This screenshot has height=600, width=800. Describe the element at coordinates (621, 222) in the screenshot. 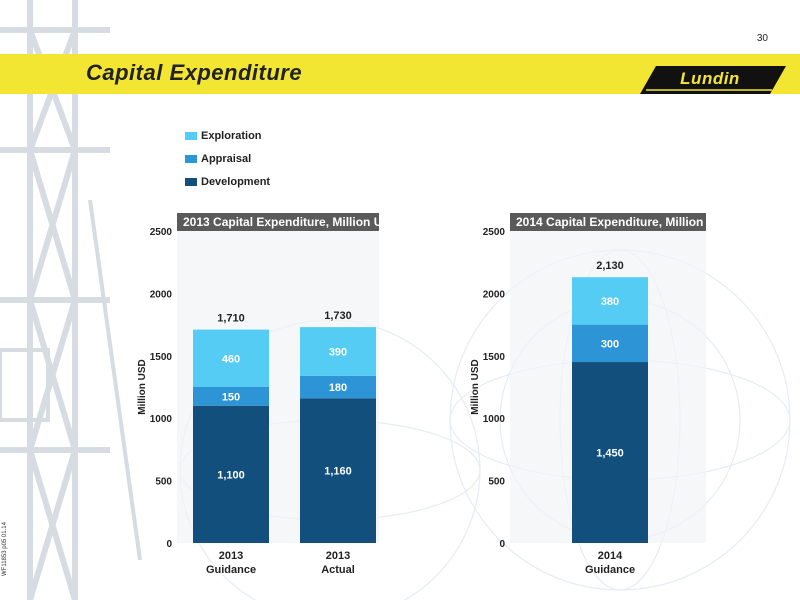

I see `chart-2014-title: 2014 Capital Expenditure, Million USD` at that location.